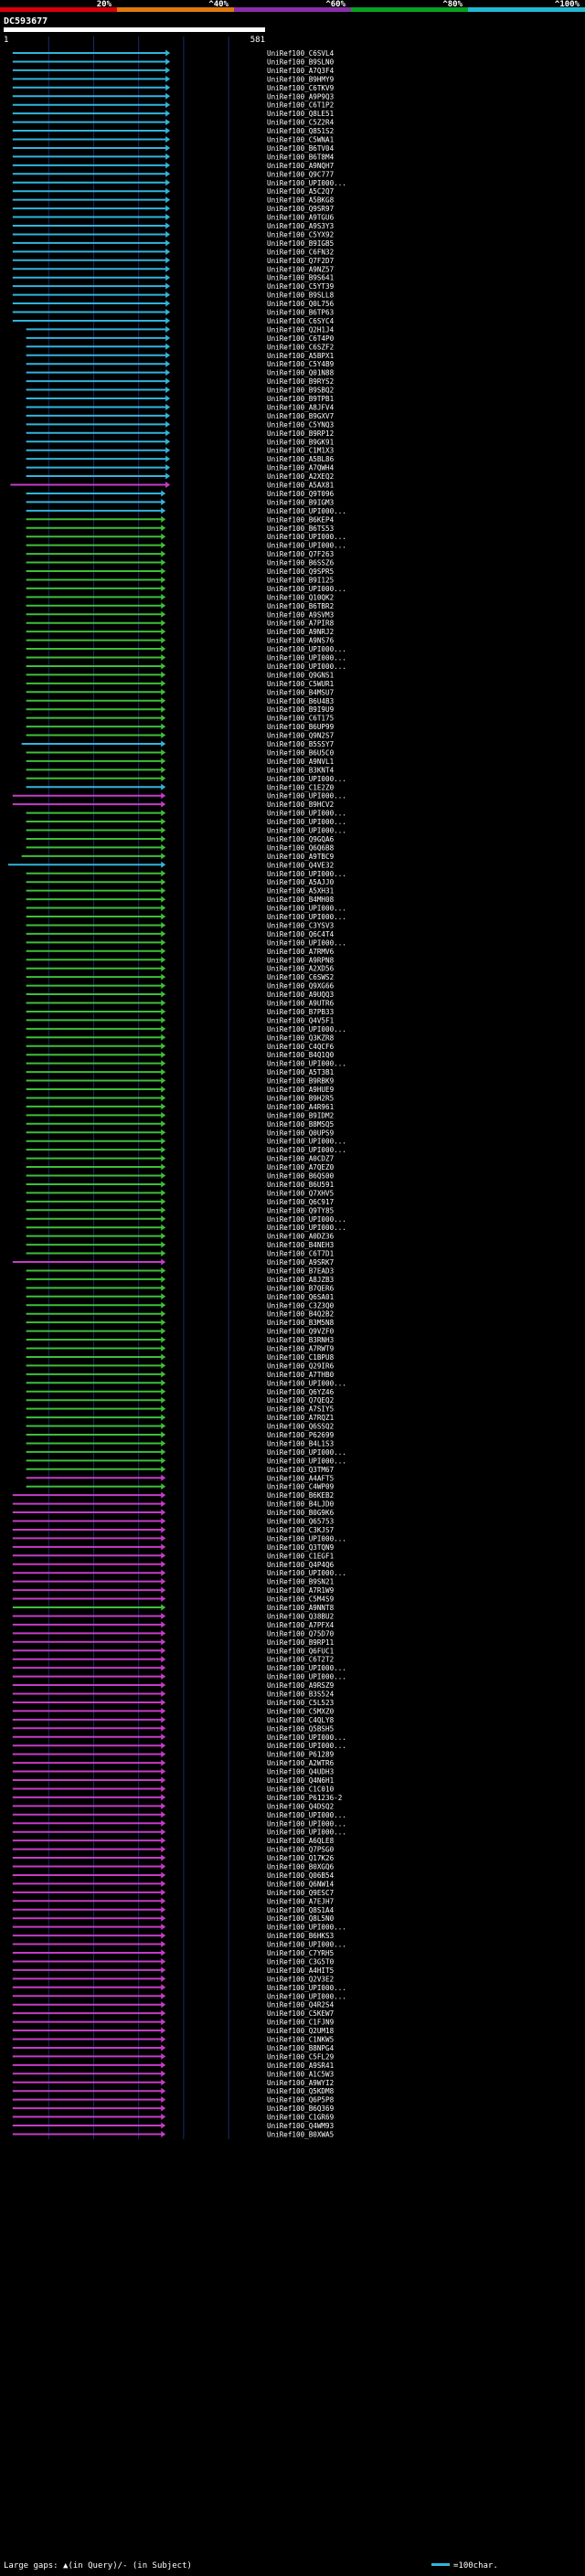 This screenshot has height=2576, width=585. Describe the element at coordinates (301, 709) in the screenshot. I see `hit-label: UniRef100_B9I9U9` at that location.